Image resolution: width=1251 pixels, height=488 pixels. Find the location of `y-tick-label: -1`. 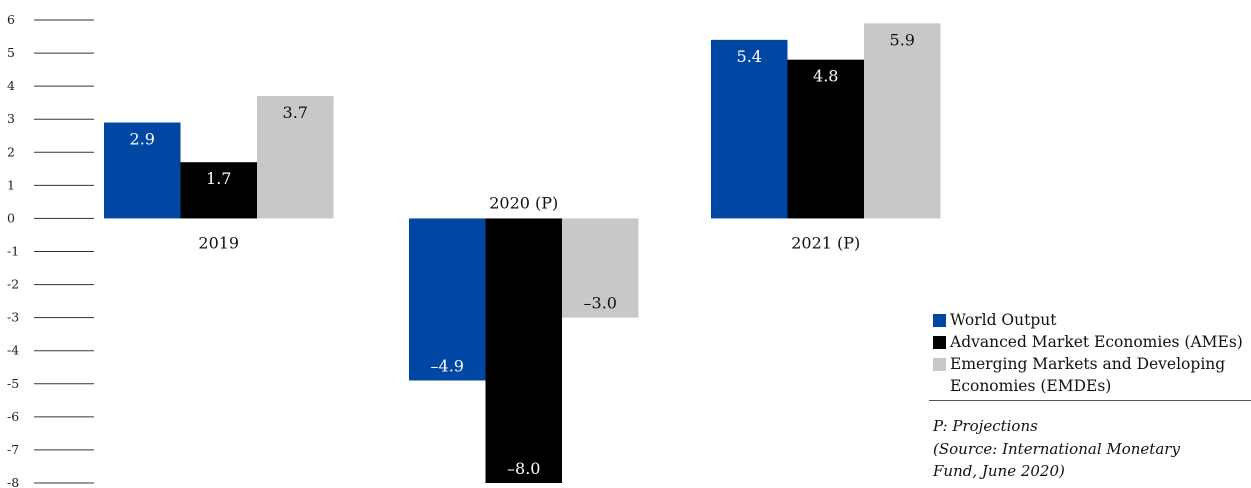

y-tick-label: -1 is located at coordinates (13, 251).